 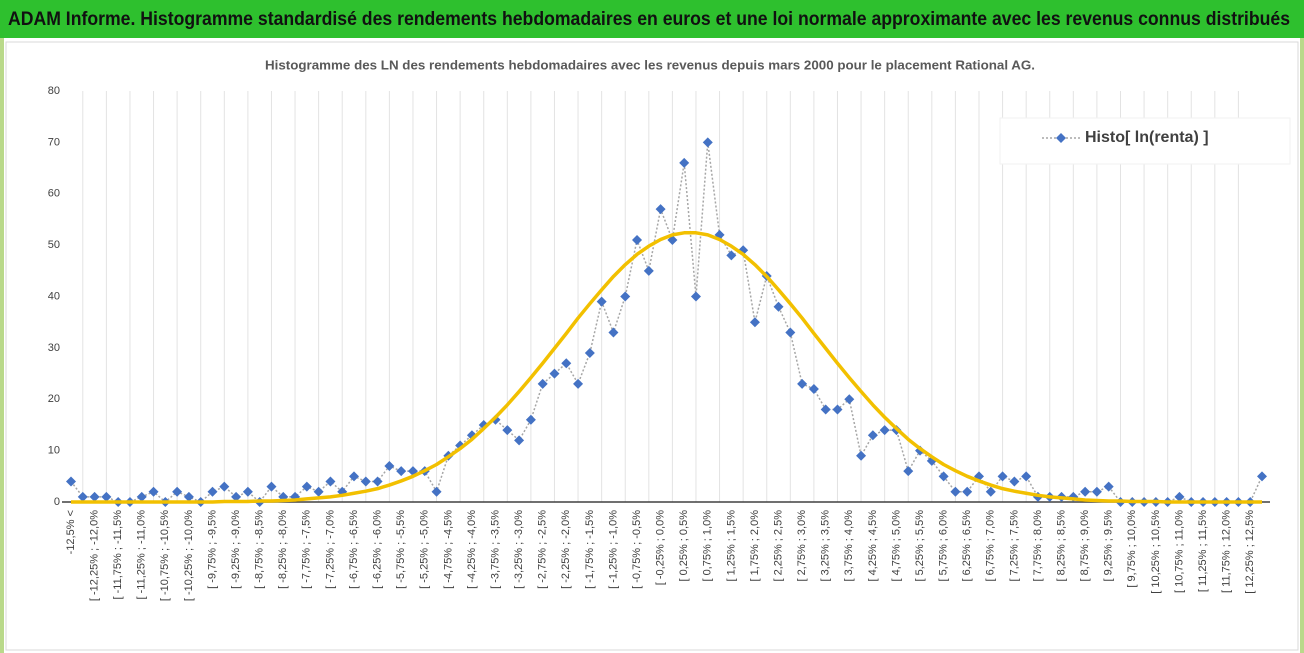 I want to click on x-tick-label: [ -6,25% ; -6,0%, so click(x=378, y=549).